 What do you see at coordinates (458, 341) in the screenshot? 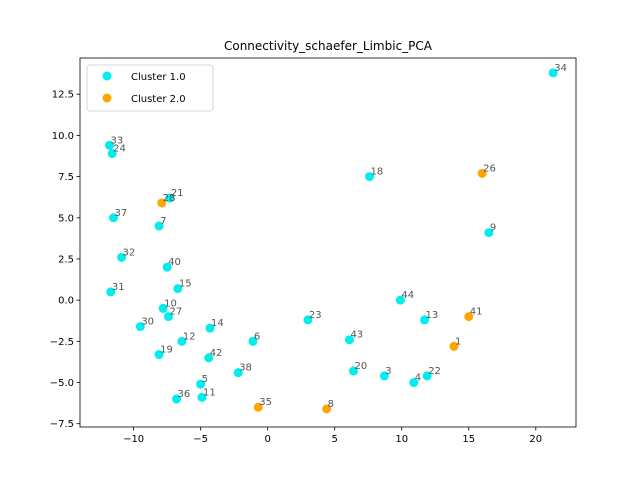
I see `point-label: 1` at bounding box center [458, 341].